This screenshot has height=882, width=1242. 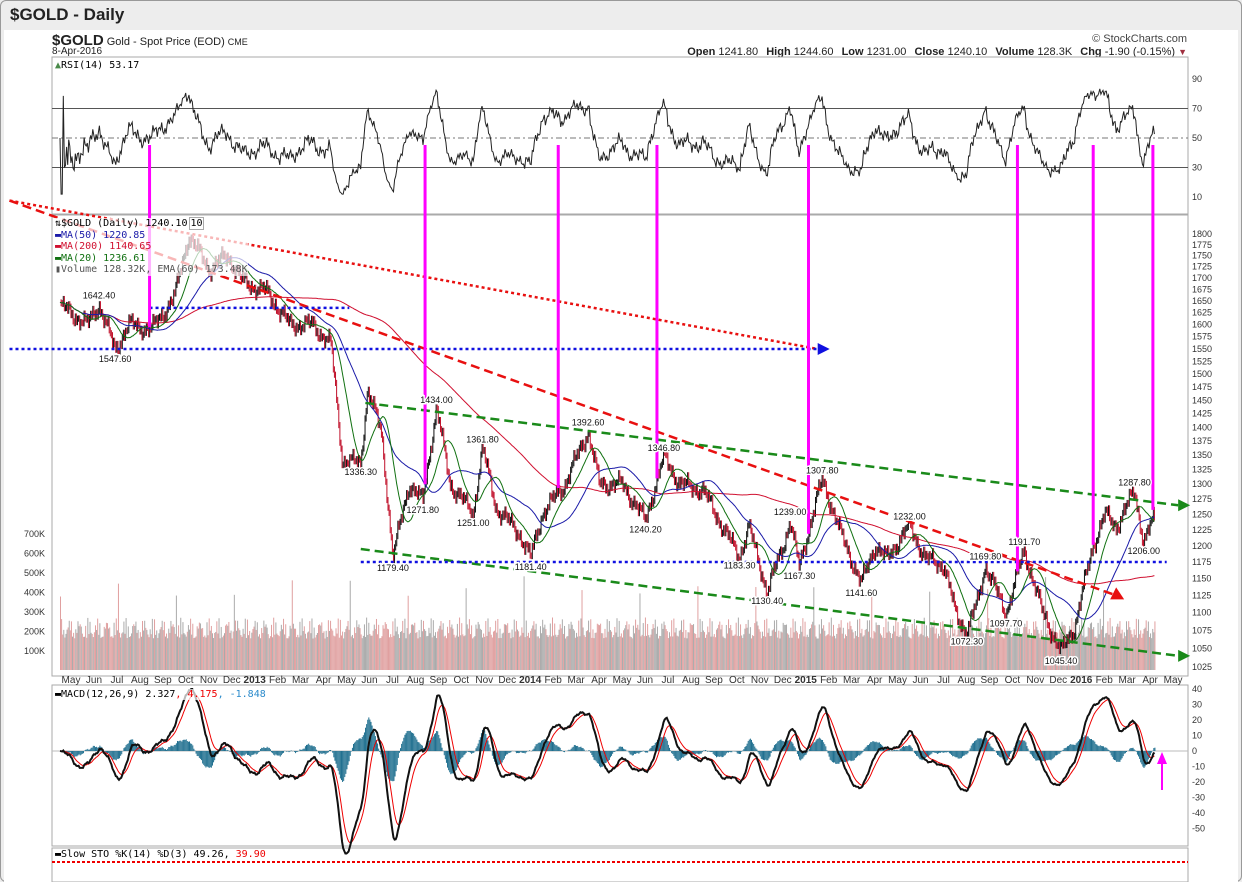 I want to click on date-tick-label: Aug, so click(x=691, y=680).